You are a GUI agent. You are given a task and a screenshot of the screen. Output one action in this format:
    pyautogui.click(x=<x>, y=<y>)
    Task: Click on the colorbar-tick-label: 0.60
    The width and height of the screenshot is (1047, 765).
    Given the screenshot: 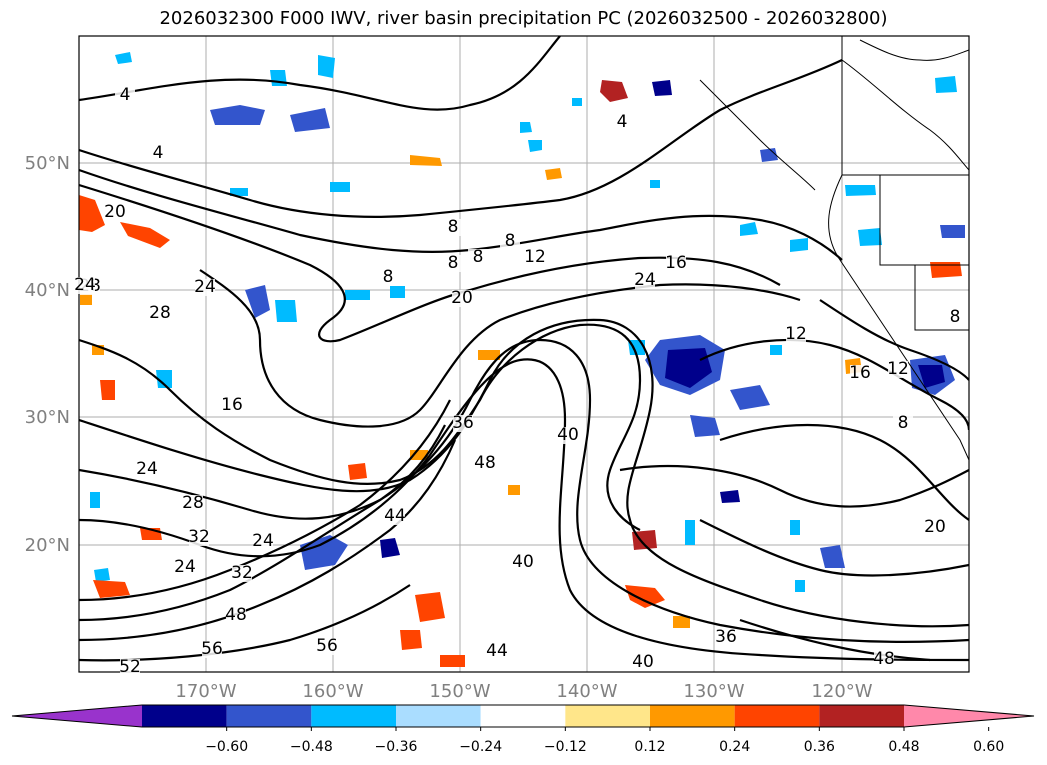 What is the action you would take?
    pyautogui.click(x=988, y=747)
    